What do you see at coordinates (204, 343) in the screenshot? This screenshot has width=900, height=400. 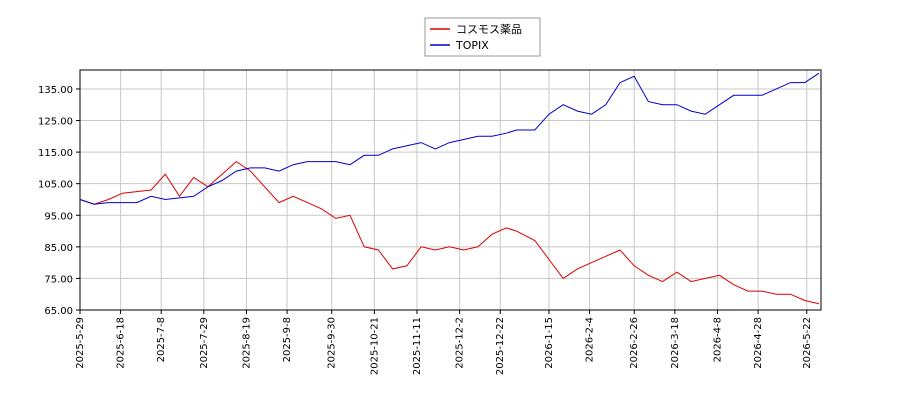 I see `x-tick-label: 2025-7-29` at bounding box center [204, 343].